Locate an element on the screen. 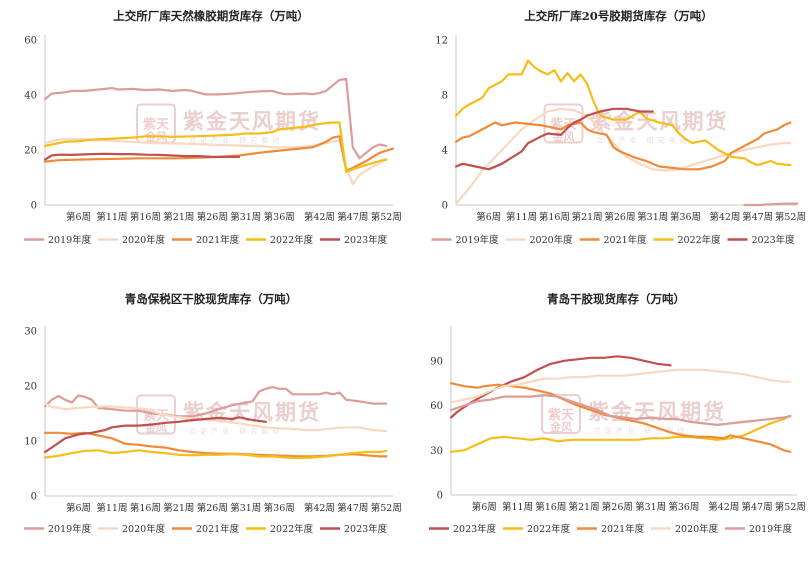 The width and height of the screenshot is (812, 567). c1-legend-label: 2019年度 is located at coordinates (70, 240).